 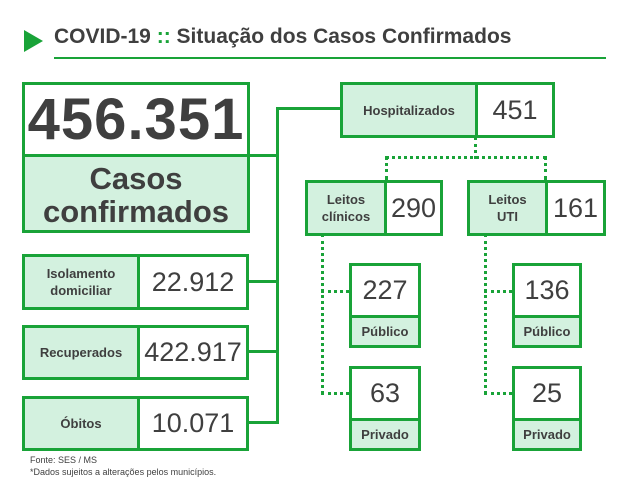 I want to click on uti-privado-label-text: Privado, so click(x=547, y=434).